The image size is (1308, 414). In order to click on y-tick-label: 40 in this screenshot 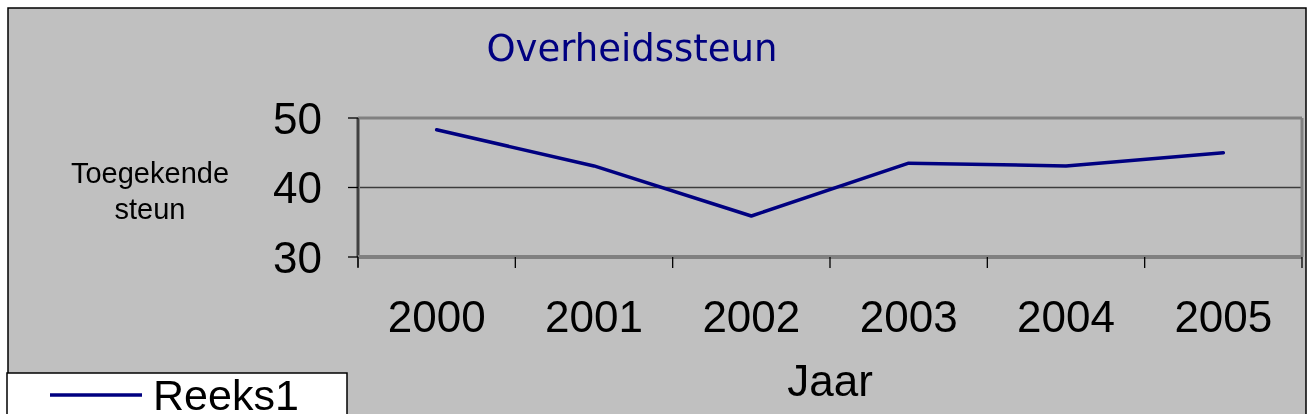, I will do `click(297, 188)`.